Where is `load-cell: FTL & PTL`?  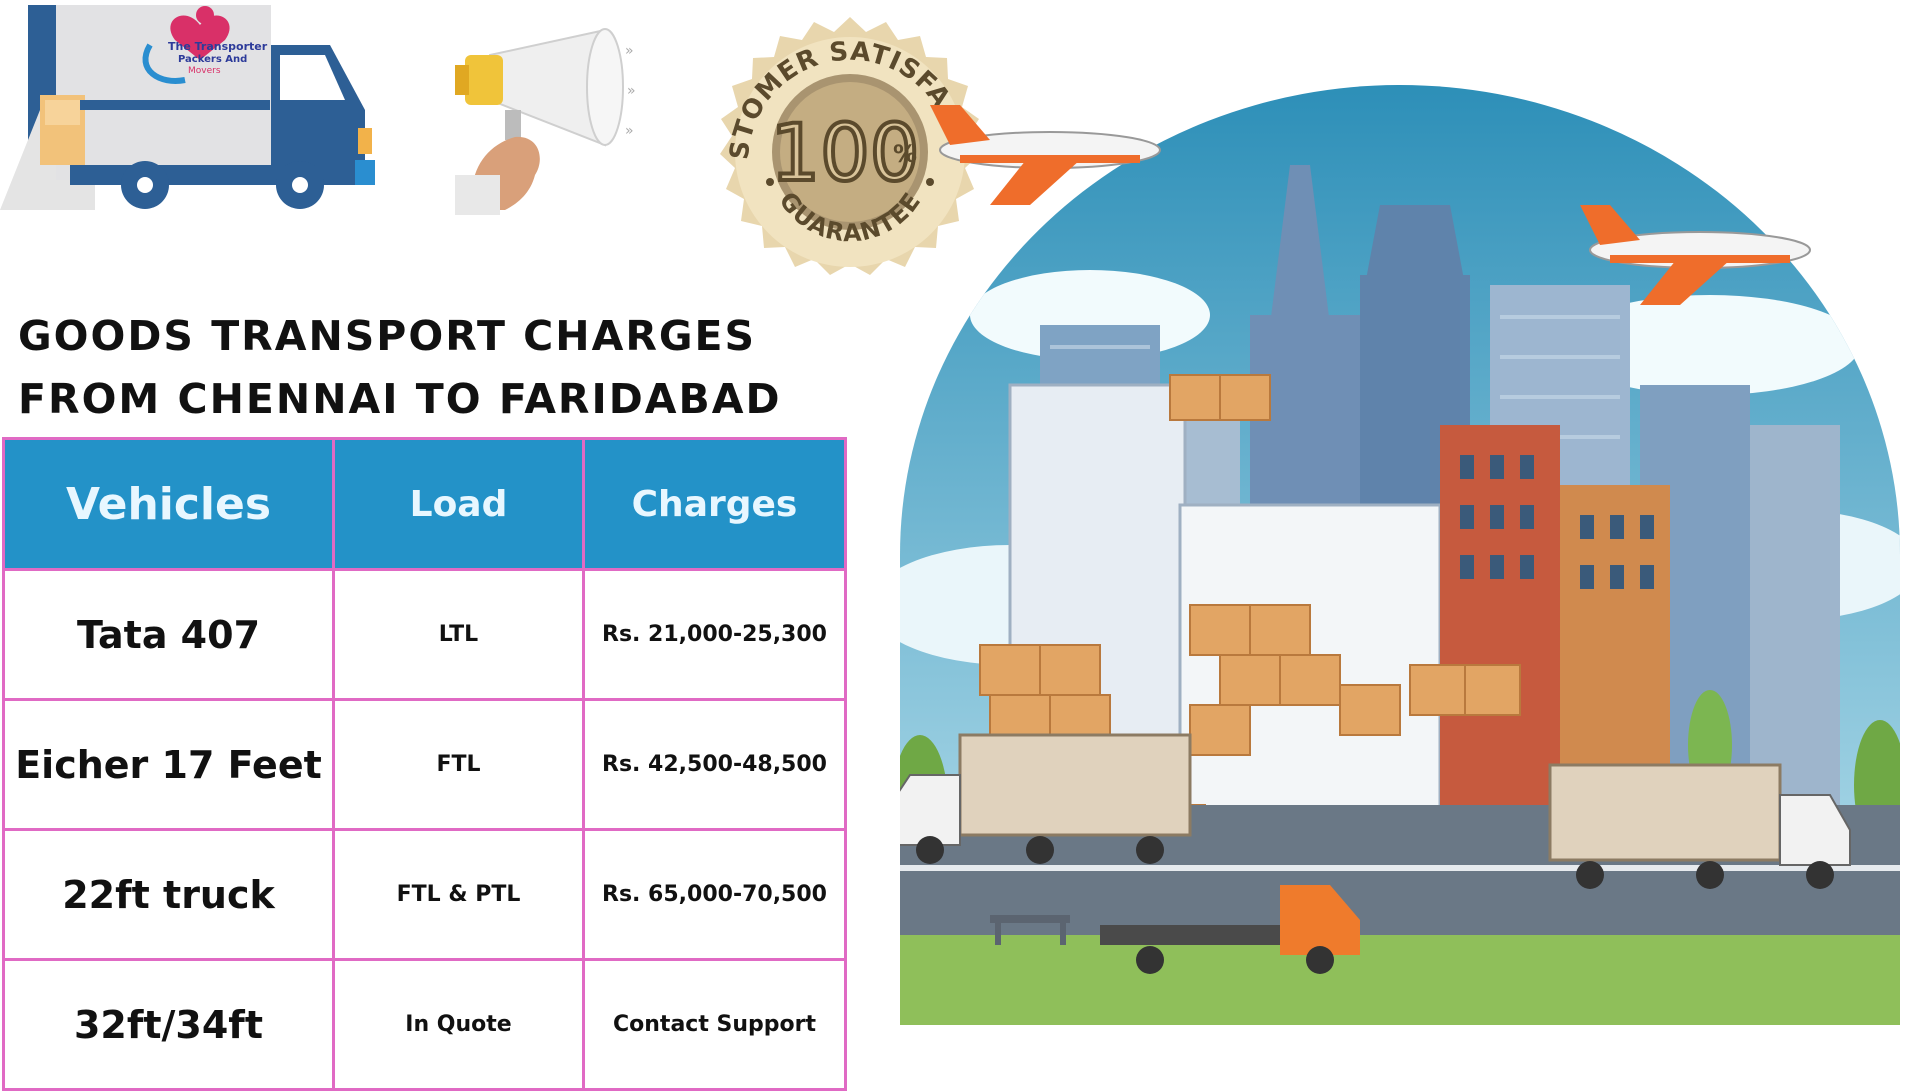
load-cell: FTL & PTL is located at coordinates (458, 894).